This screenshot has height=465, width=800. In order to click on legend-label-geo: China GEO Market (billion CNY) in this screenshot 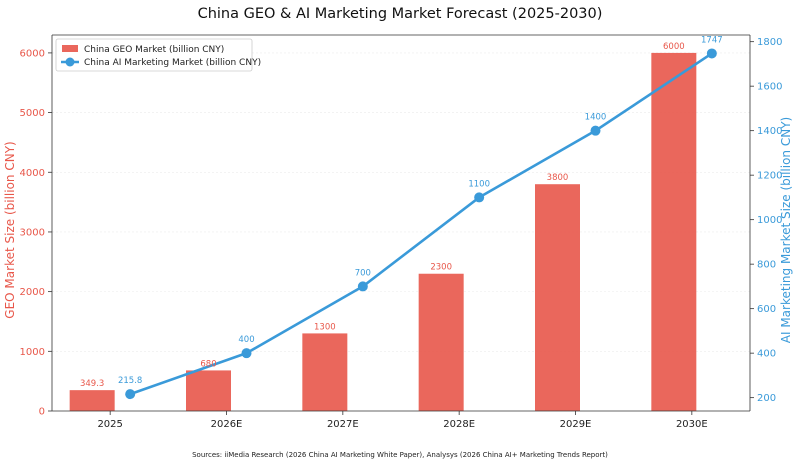, I will do `click(154, 50)`.